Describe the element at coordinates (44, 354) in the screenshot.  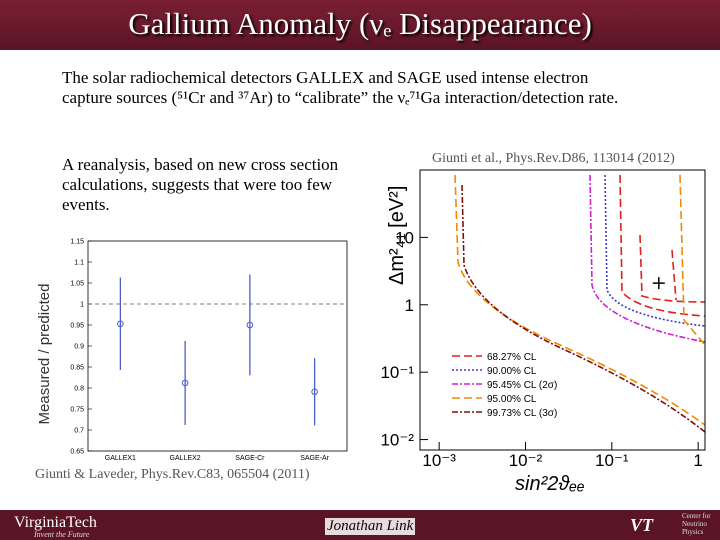
I see `y-axis-label: Measured / predicted` at that location.